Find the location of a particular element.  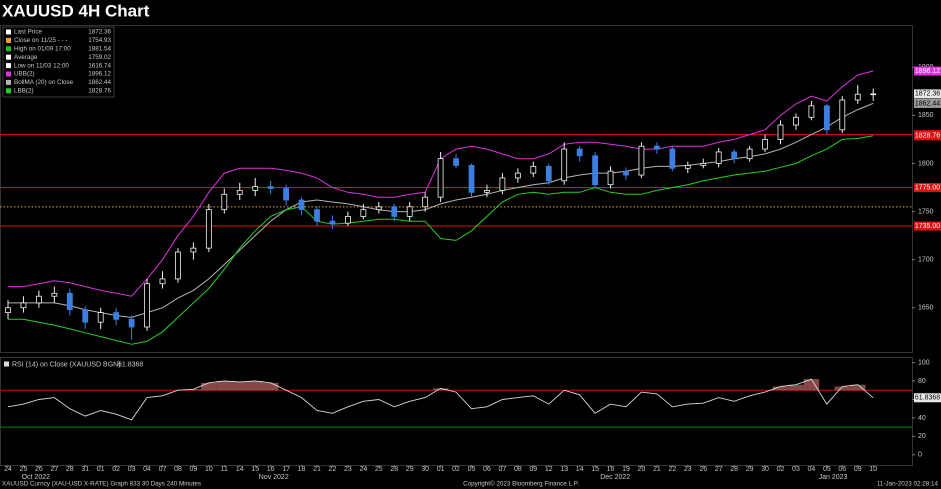

legend-label: Low on 11/03 12:00 is located at coordinates (41, 65).